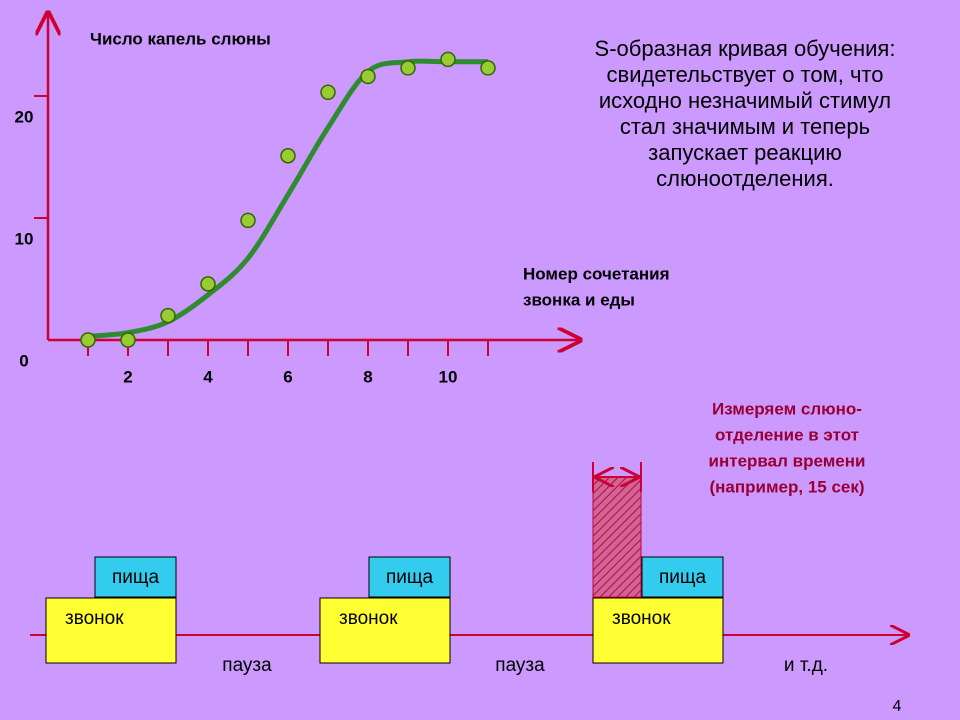 The image size is (960, 720). Describe the element at coordinates (617, 537) in the screenshot. I see `measure-interval` at that location.